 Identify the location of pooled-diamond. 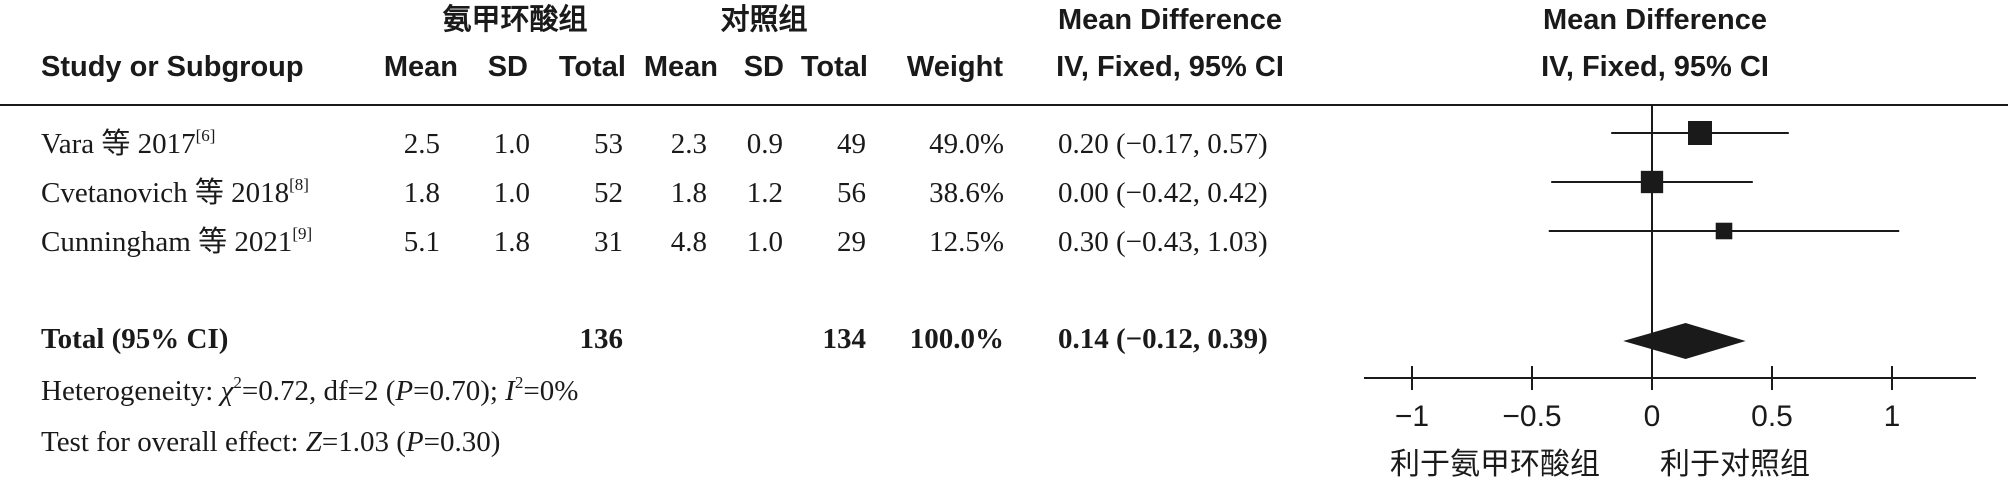
(1684, 341).